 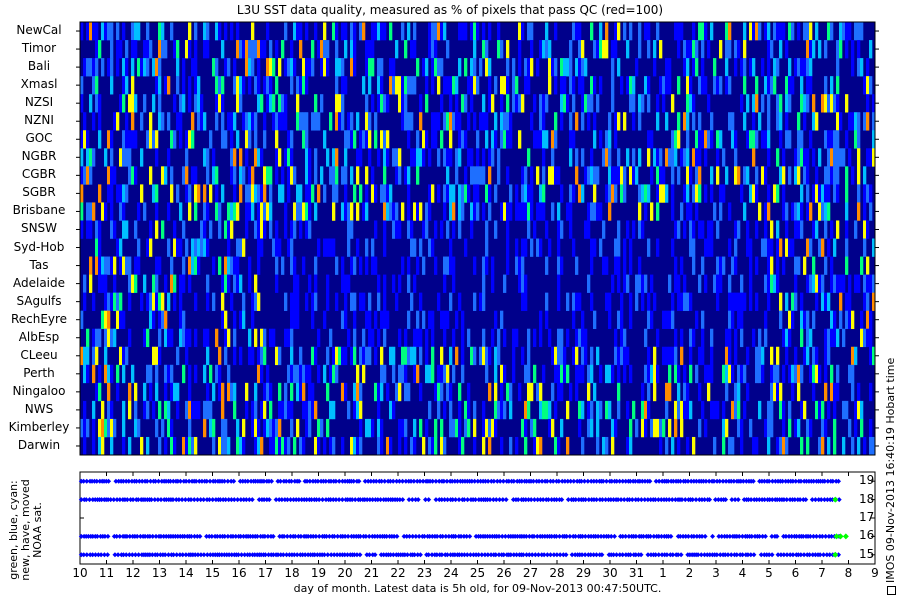 I want to click on timestamp-label: IMOS 09-Nov-2013 16:40:19 Hobart time, so click(x=890, y=476).